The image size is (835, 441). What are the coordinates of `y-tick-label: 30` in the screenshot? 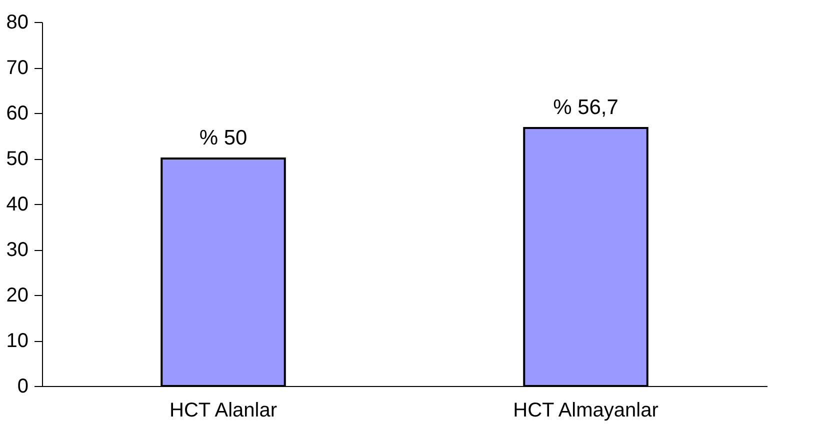 It's located at (17, 250).